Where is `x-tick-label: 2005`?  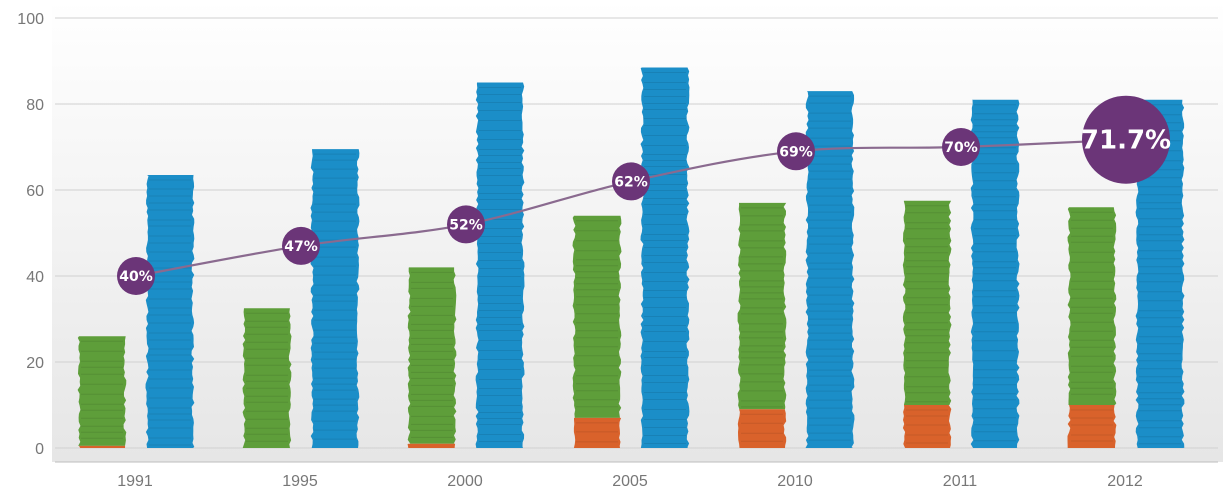 x-tick-label: 2005 is located at coordinates (630, 481).